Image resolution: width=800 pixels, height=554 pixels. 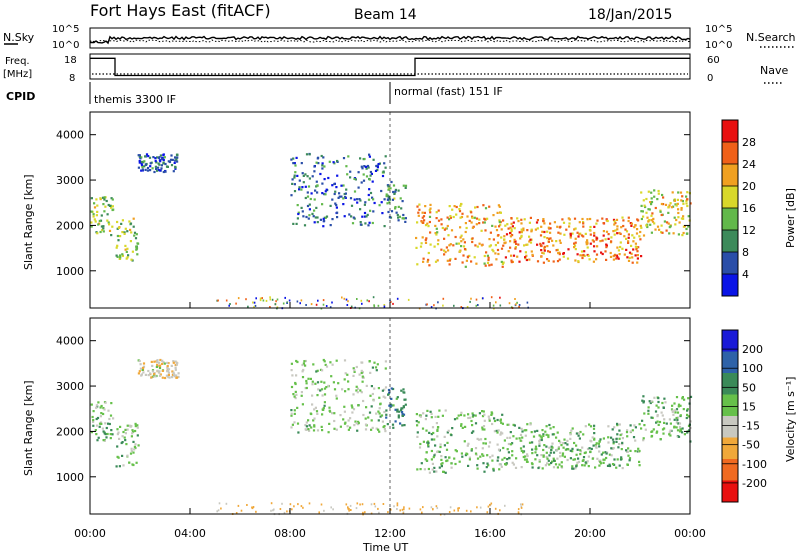 What do you see at coordinates (28, 428) in the screenshot?
I see `velocity-ylabel: Slant Range [km]` at bounding box center [28, 428].